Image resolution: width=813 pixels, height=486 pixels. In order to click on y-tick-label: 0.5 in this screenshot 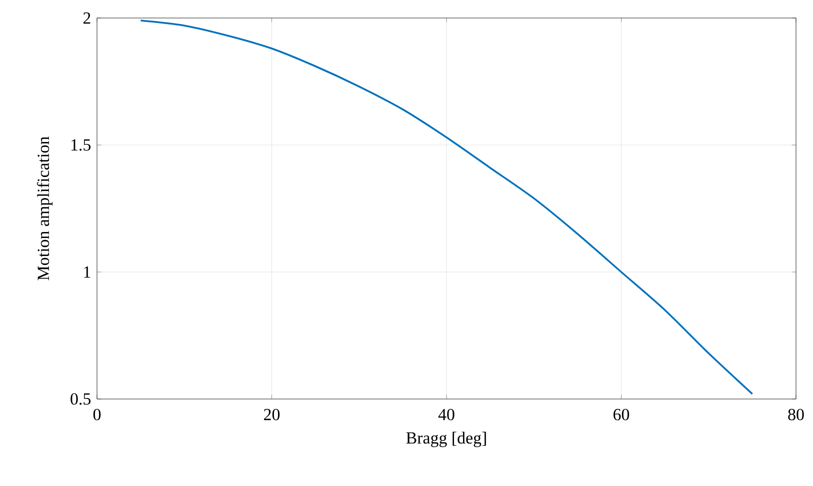, I will do `click(80, 399)`.